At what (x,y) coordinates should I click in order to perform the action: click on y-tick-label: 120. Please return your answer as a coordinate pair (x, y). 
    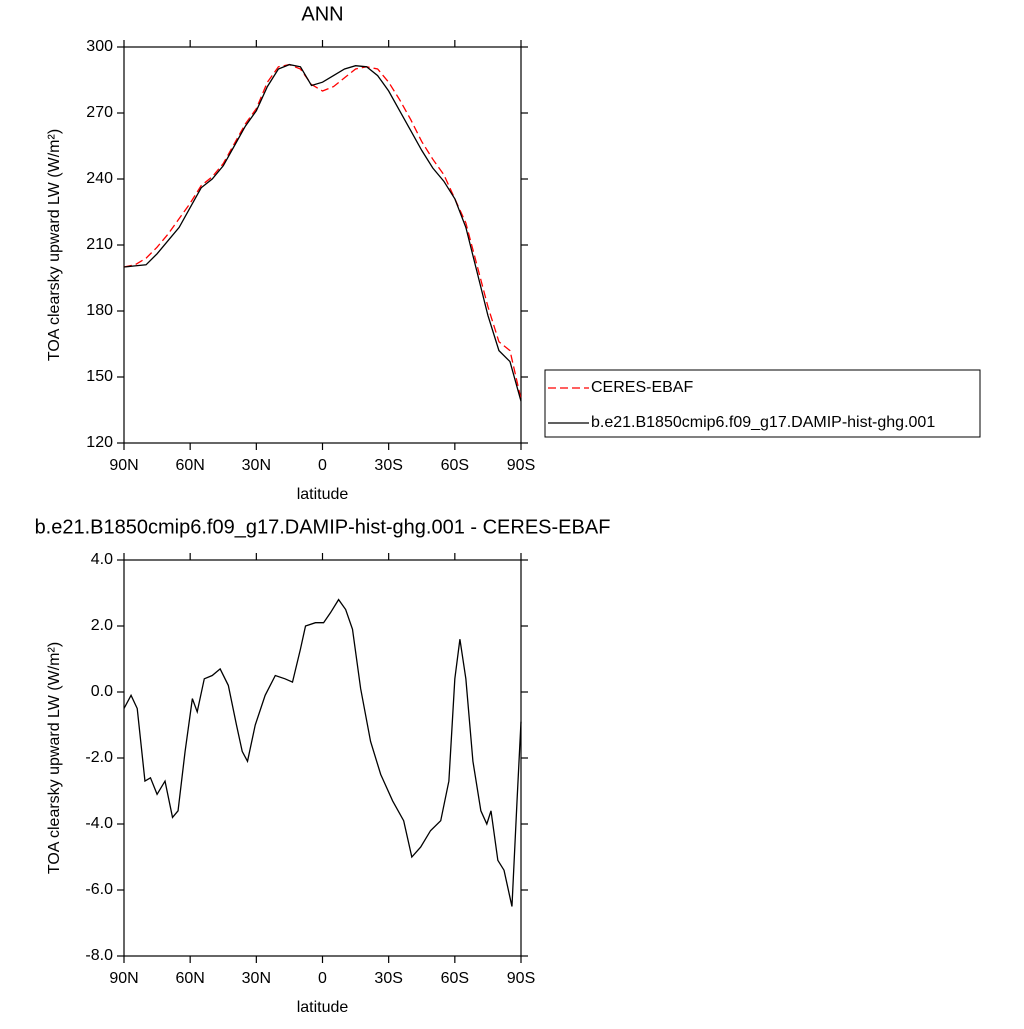
    Looking at the image, I should click on (99, 442).